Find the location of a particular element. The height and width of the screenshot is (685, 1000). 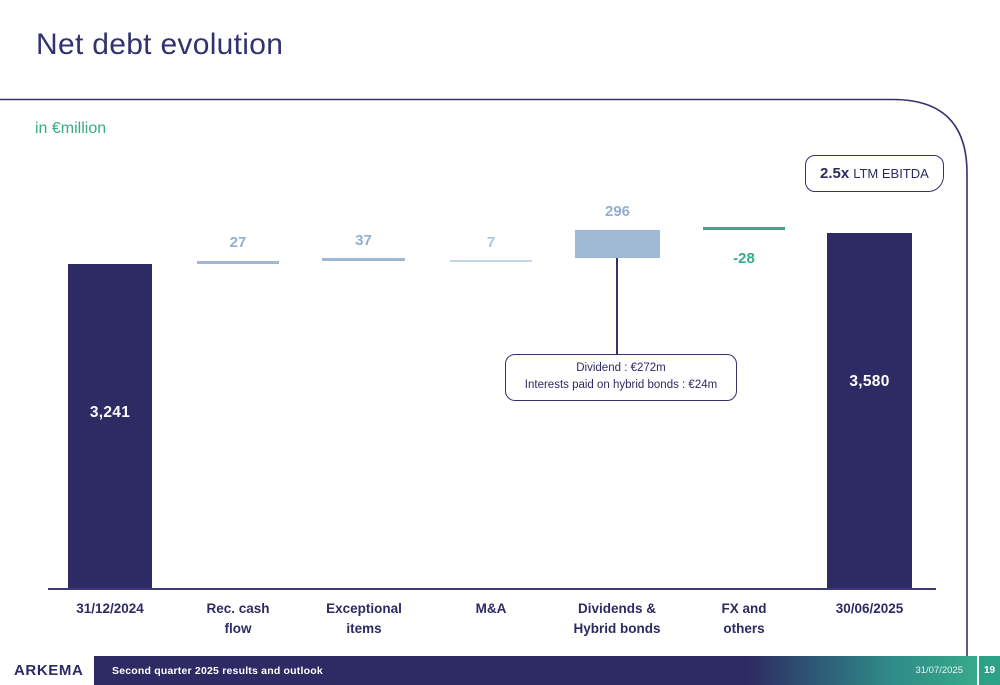

bar-end-total: 3,580 is located at coordinates (869, 410).